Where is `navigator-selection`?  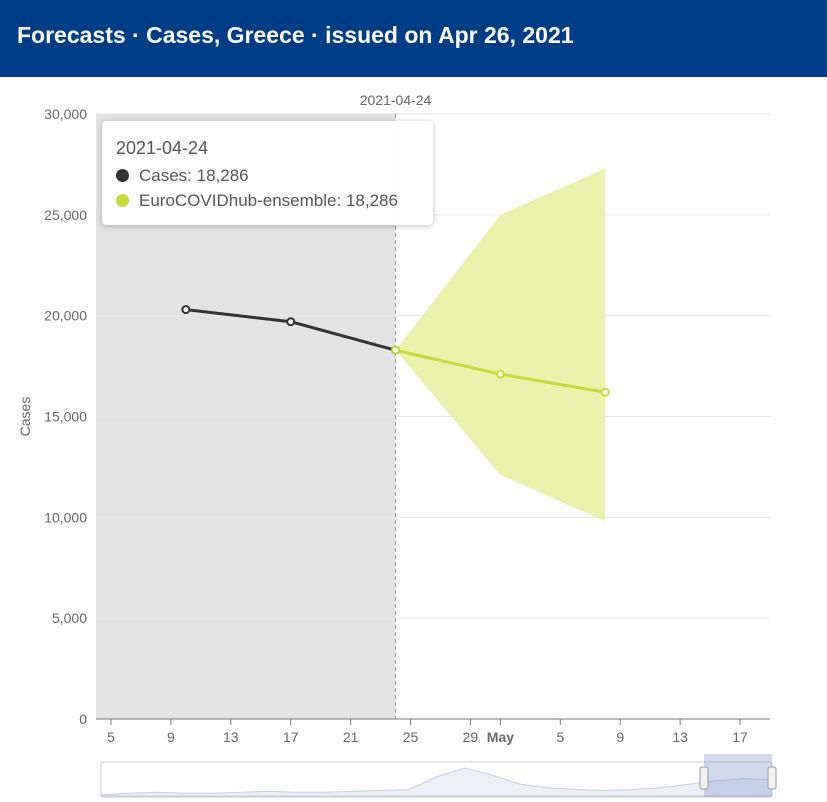 navigator-selection is located at coordinates (737, 775).